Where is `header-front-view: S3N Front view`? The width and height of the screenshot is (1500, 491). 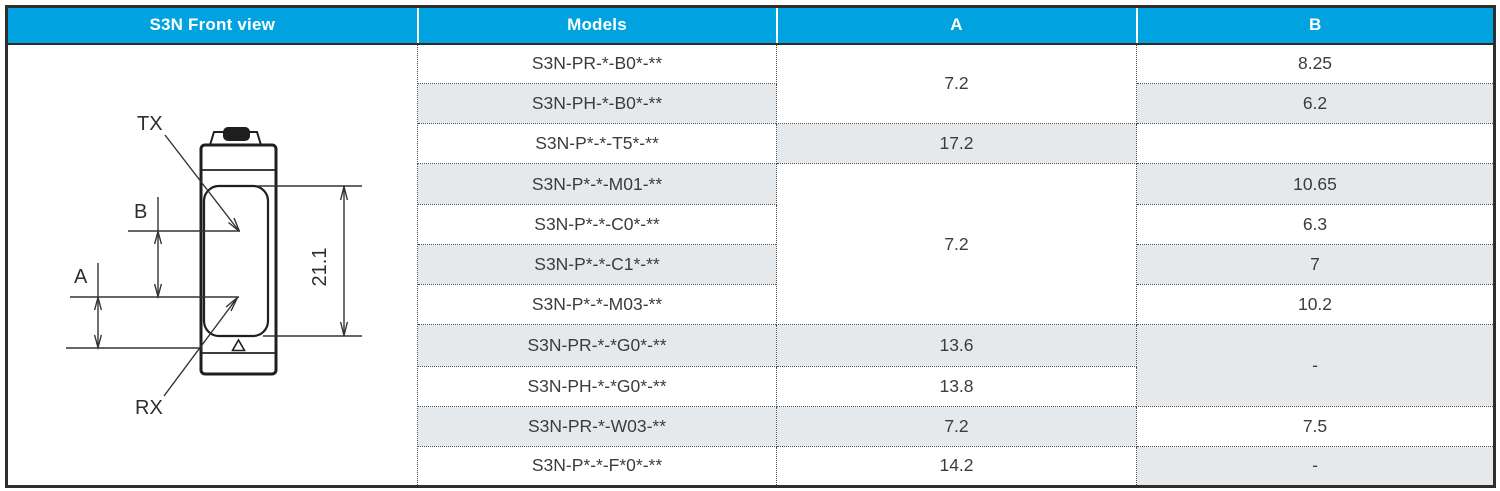 header-front-view: S3N Front view is located at coordinates (212, 25).